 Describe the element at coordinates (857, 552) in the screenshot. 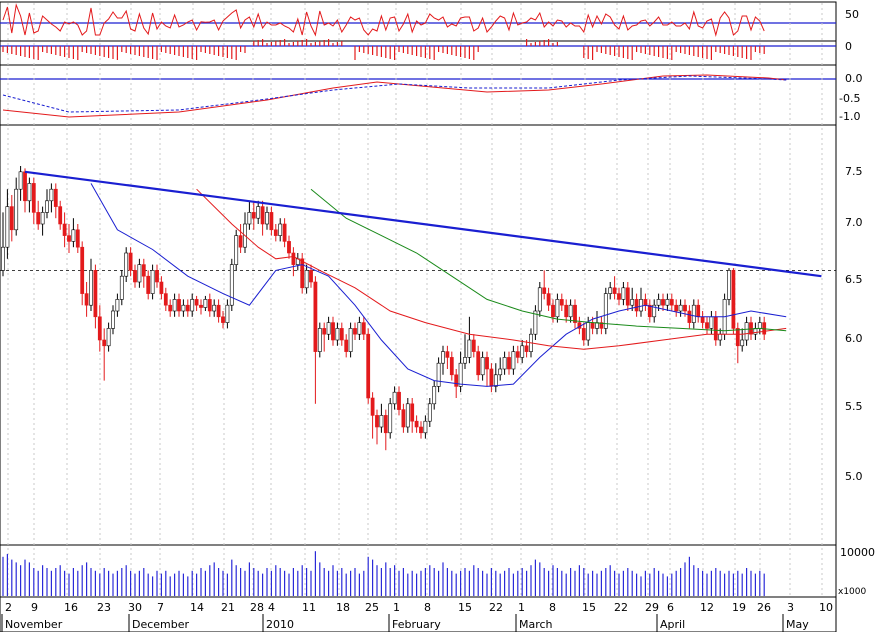

I see `volume-tick: 10000` at that location.